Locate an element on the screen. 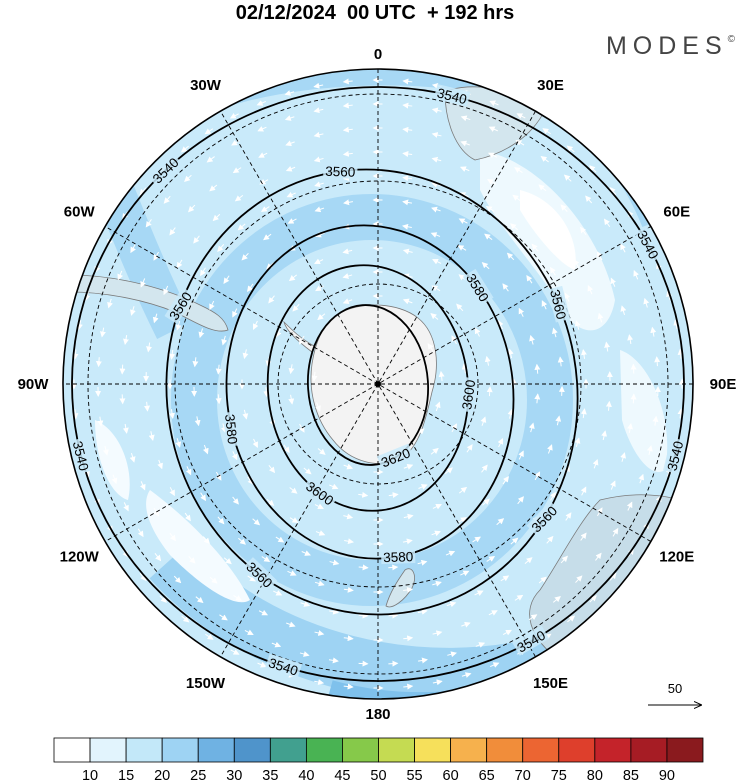 This screenshot has height=782, width=750. contour-label: 3540 is located at coordinates (452, 96).